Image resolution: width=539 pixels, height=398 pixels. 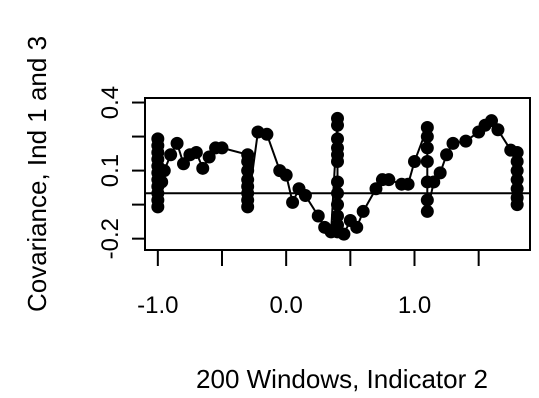 What do you see at coordinates (110, 238) in the screenshot?
I see `y-tick-label: -0.2` at bounding box center [110, 238].